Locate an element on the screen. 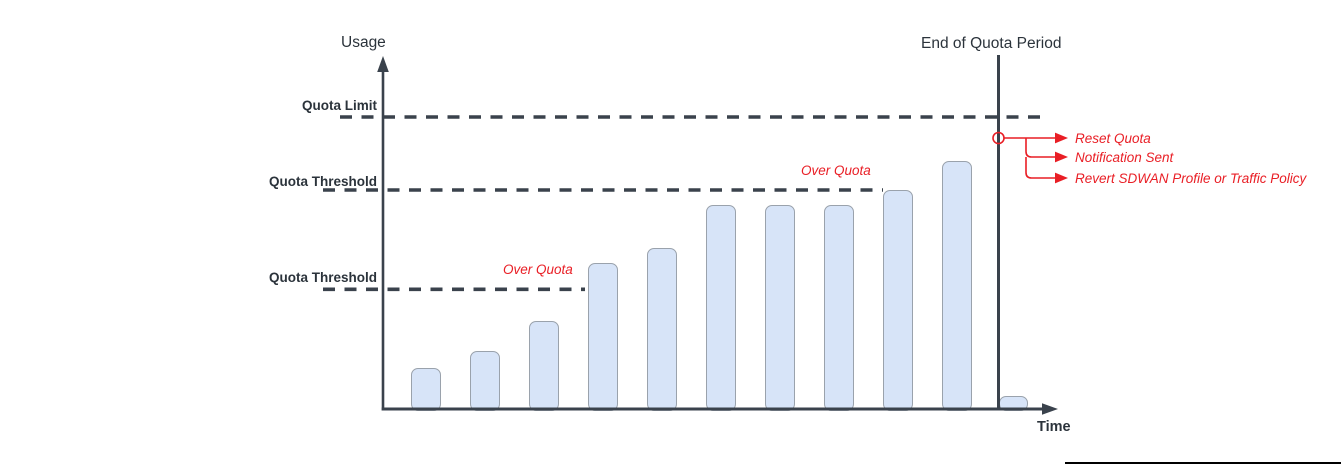 The height and width of the screenshot is (467, 1341). over-quota-lower-annotation: Over Quota is located at coordinates (538, 269).